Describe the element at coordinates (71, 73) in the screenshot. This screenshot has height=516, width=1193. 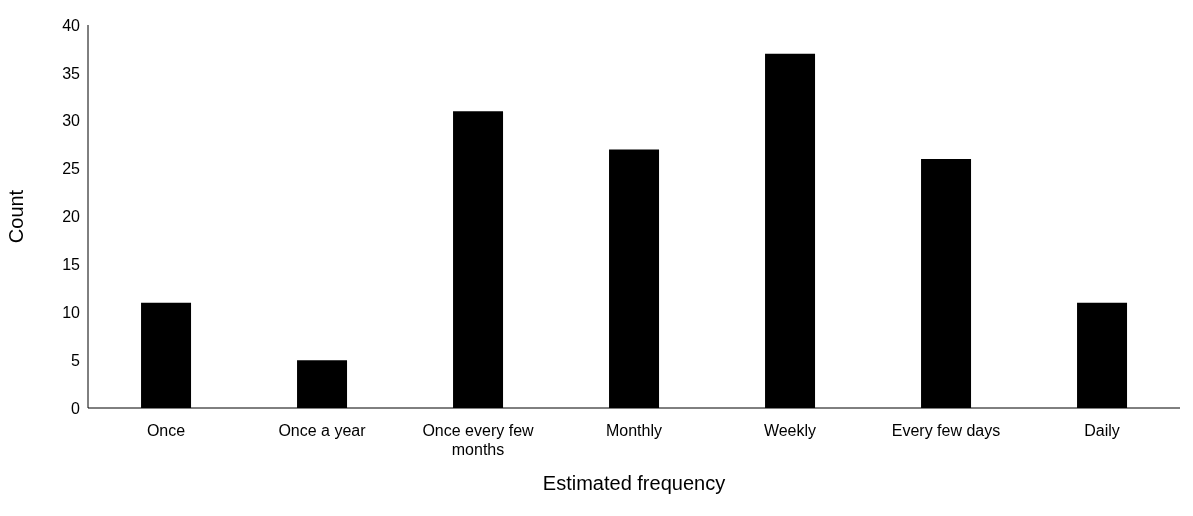
I see `y-tick-label: 35` at that location.